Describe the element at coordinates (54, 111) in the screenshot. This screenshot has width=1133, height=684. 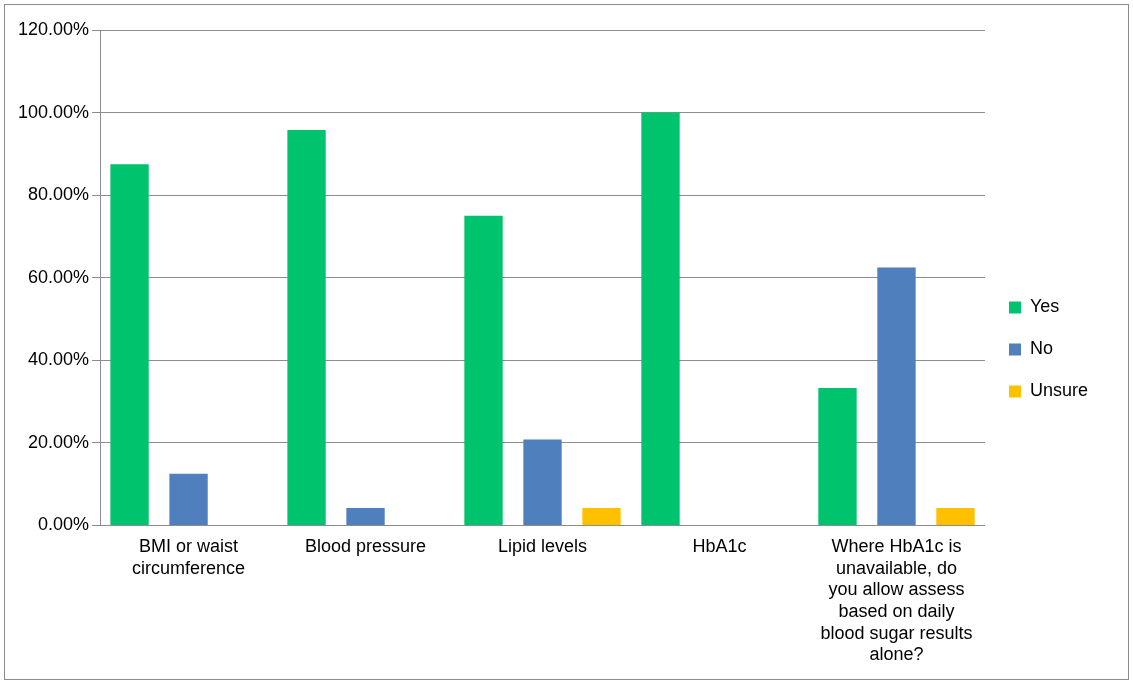
I see `y-tick-label: 100.00%` at that location.